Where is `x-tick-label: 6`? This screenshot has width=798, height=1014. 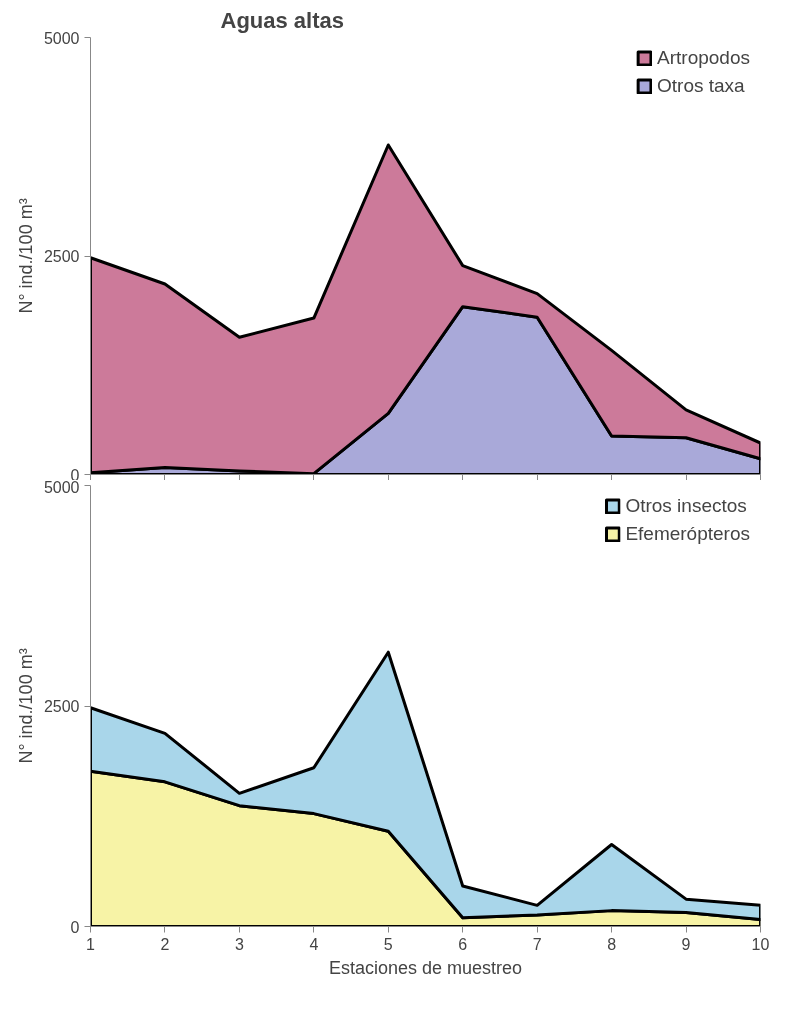 x-tick-label: 6 is located at coordinates (463, 944).